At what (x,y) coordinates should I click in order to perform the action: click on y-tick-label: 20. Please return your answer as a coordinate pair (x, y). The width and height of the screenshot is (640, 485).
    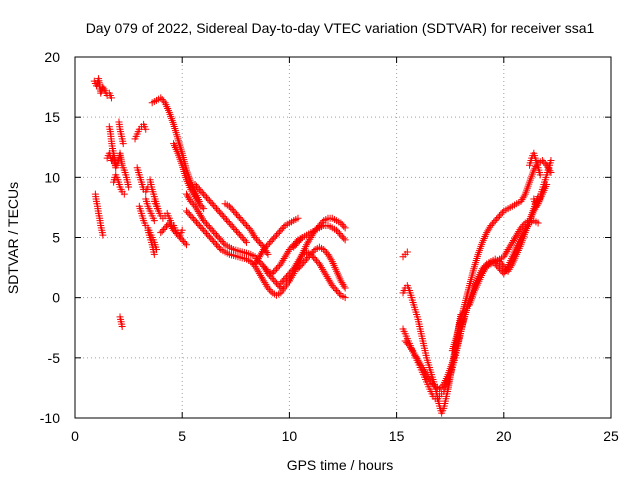
    Looking at the image, I should click on (52, 57).